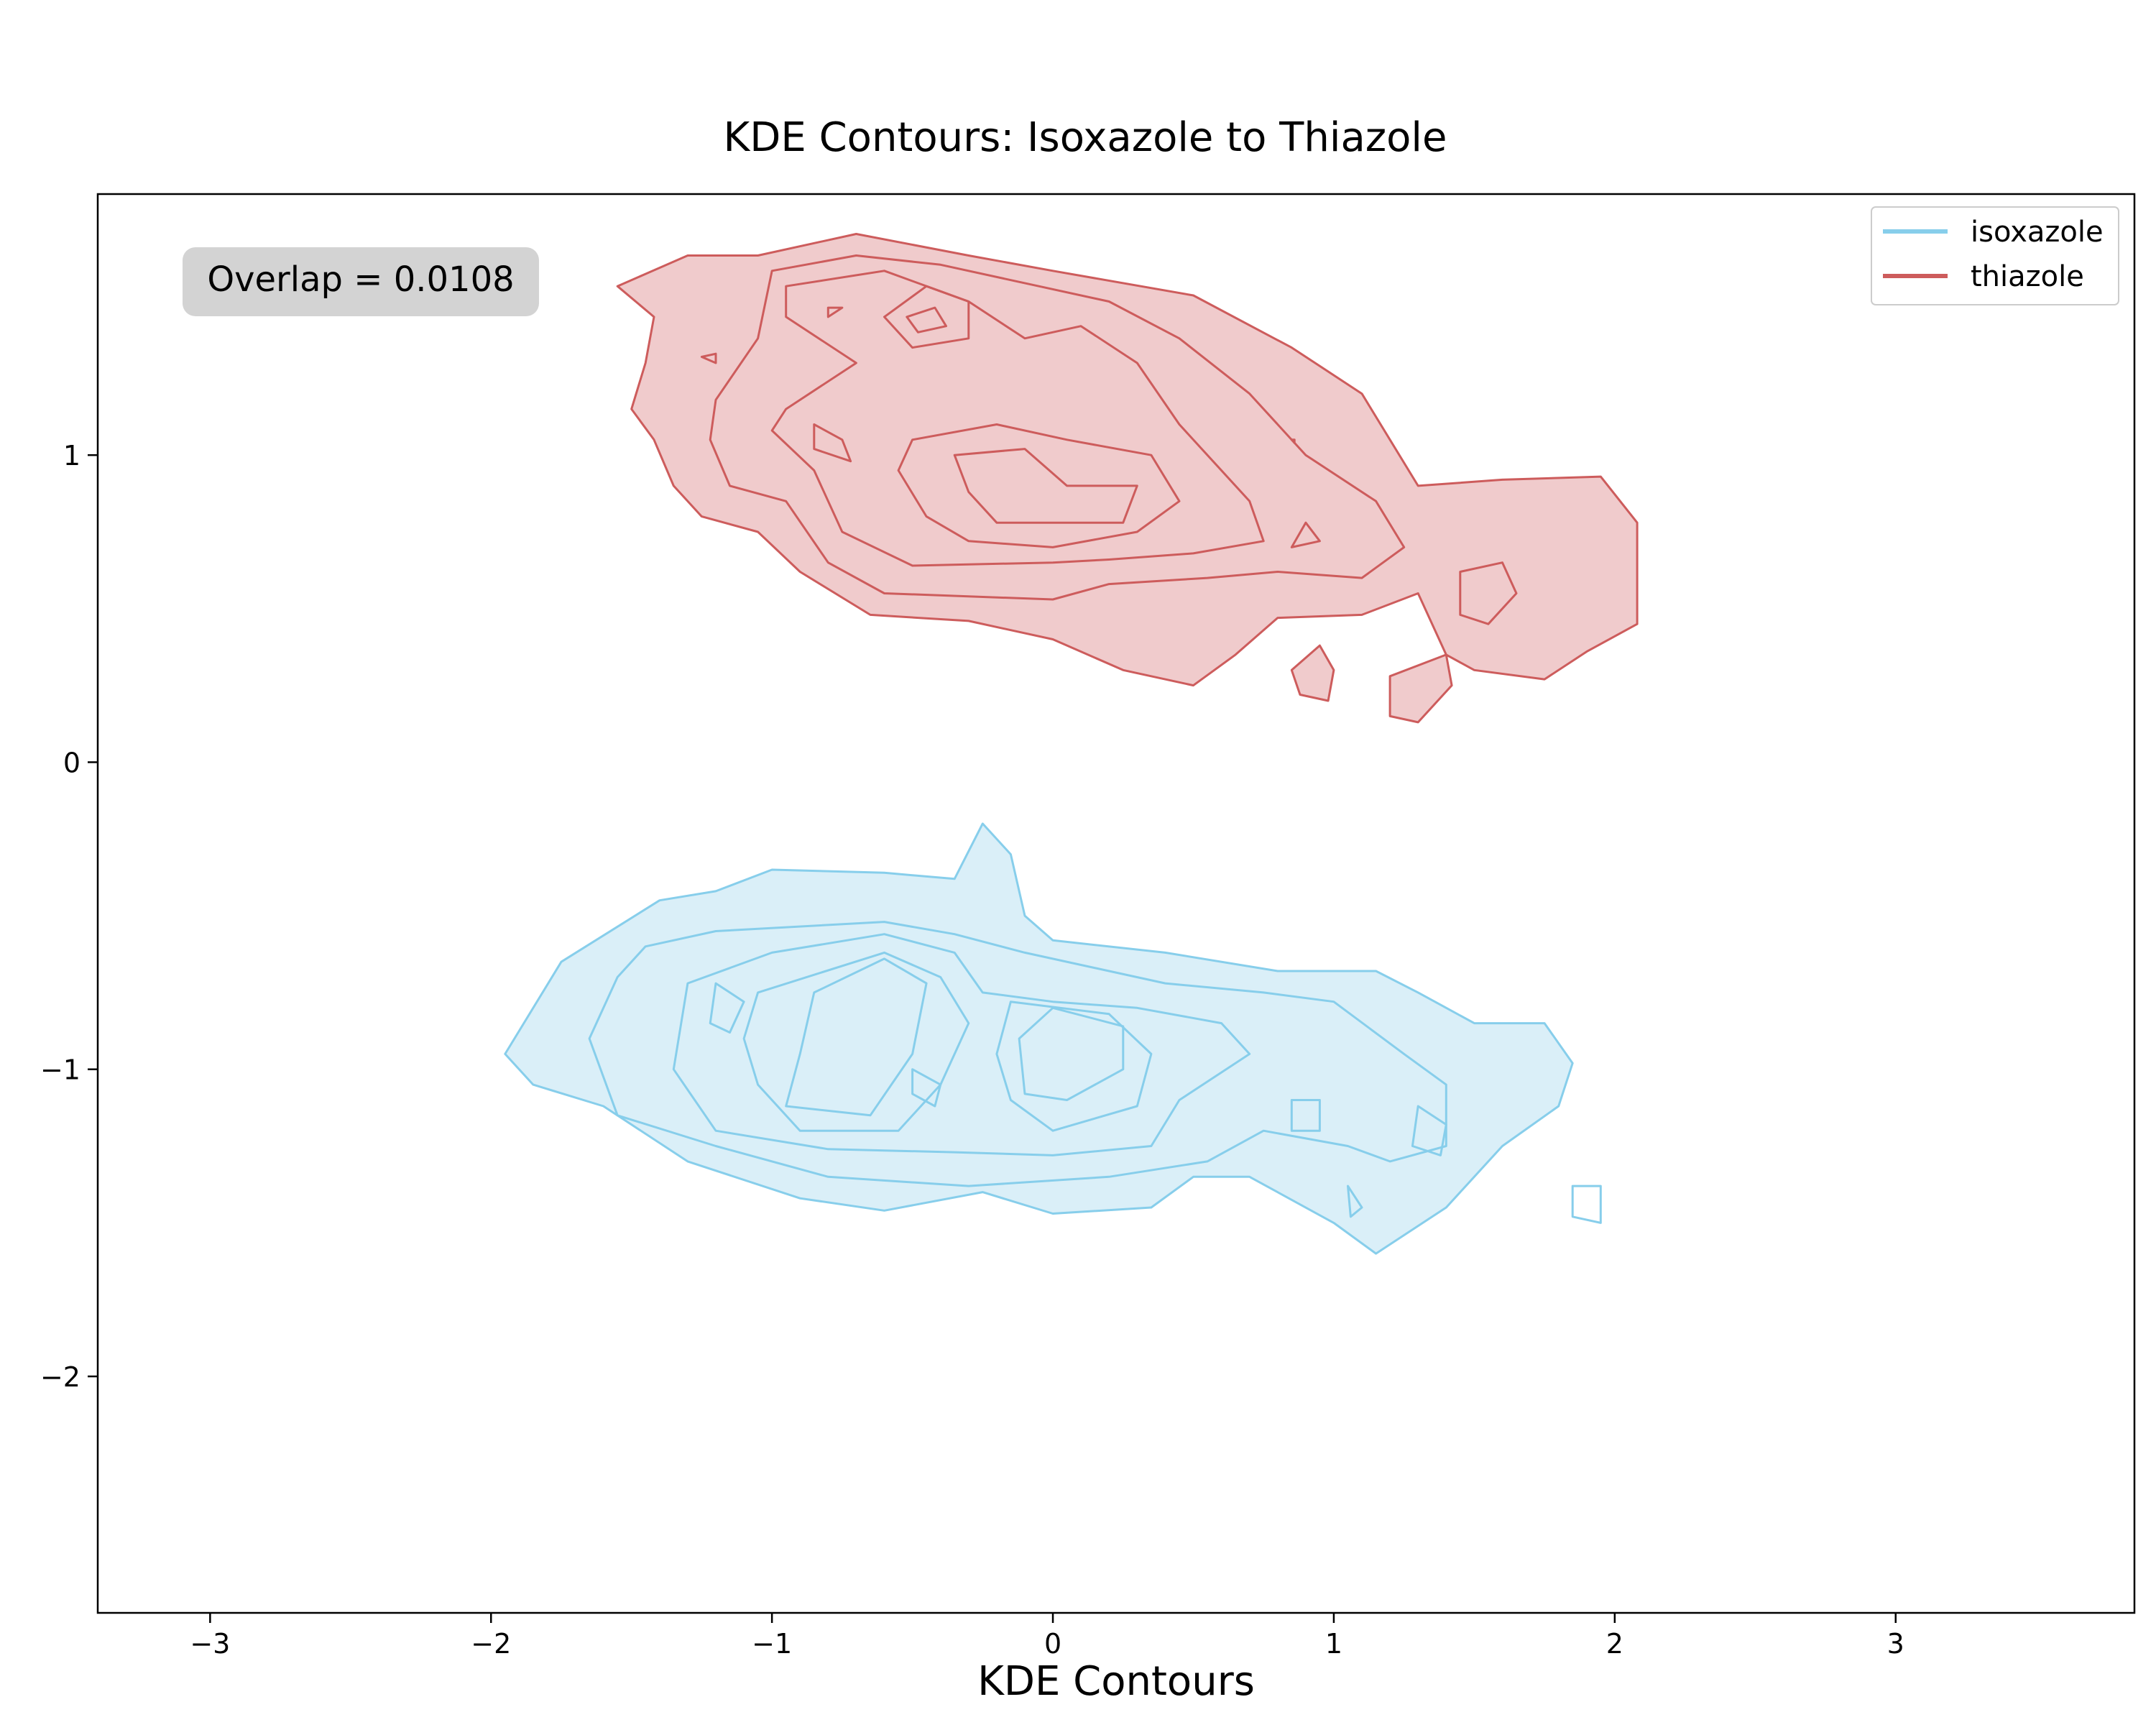 This screenshot has height=1725, width=2156. I want to click on x-tick-label: 3, so click(1896, 1644).